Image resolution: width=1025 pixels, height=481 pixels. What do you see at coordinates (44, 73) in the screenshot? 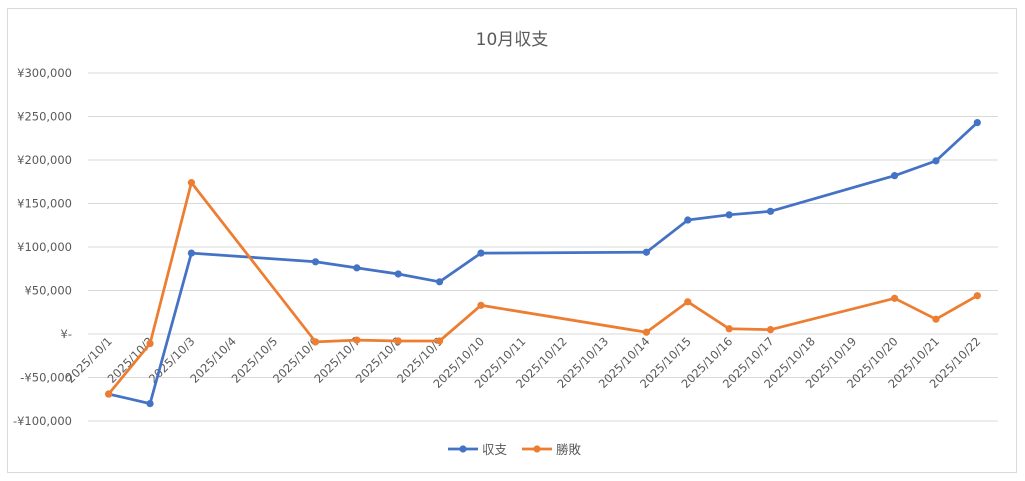
I see `y-tick-label: ¥300,000` at bounding box center [44, 73].